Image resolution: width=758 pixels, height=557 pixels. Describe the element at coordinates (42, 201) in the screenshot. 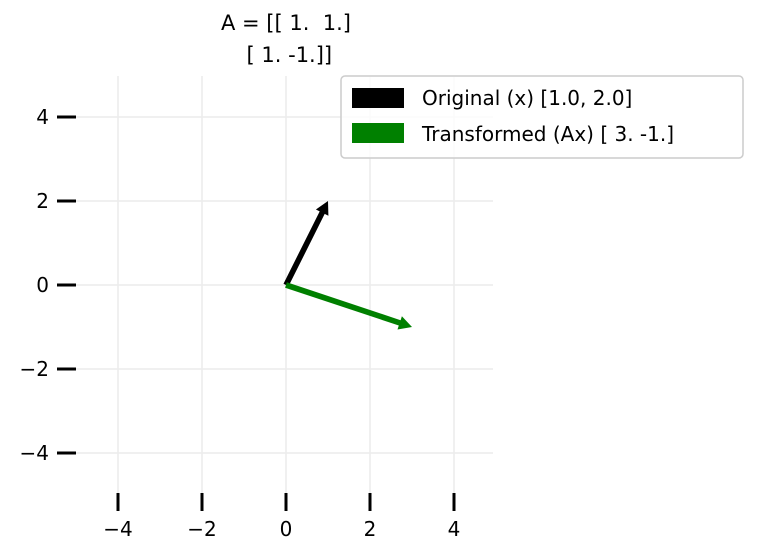

I see `y-tick-label: 2` at that location.